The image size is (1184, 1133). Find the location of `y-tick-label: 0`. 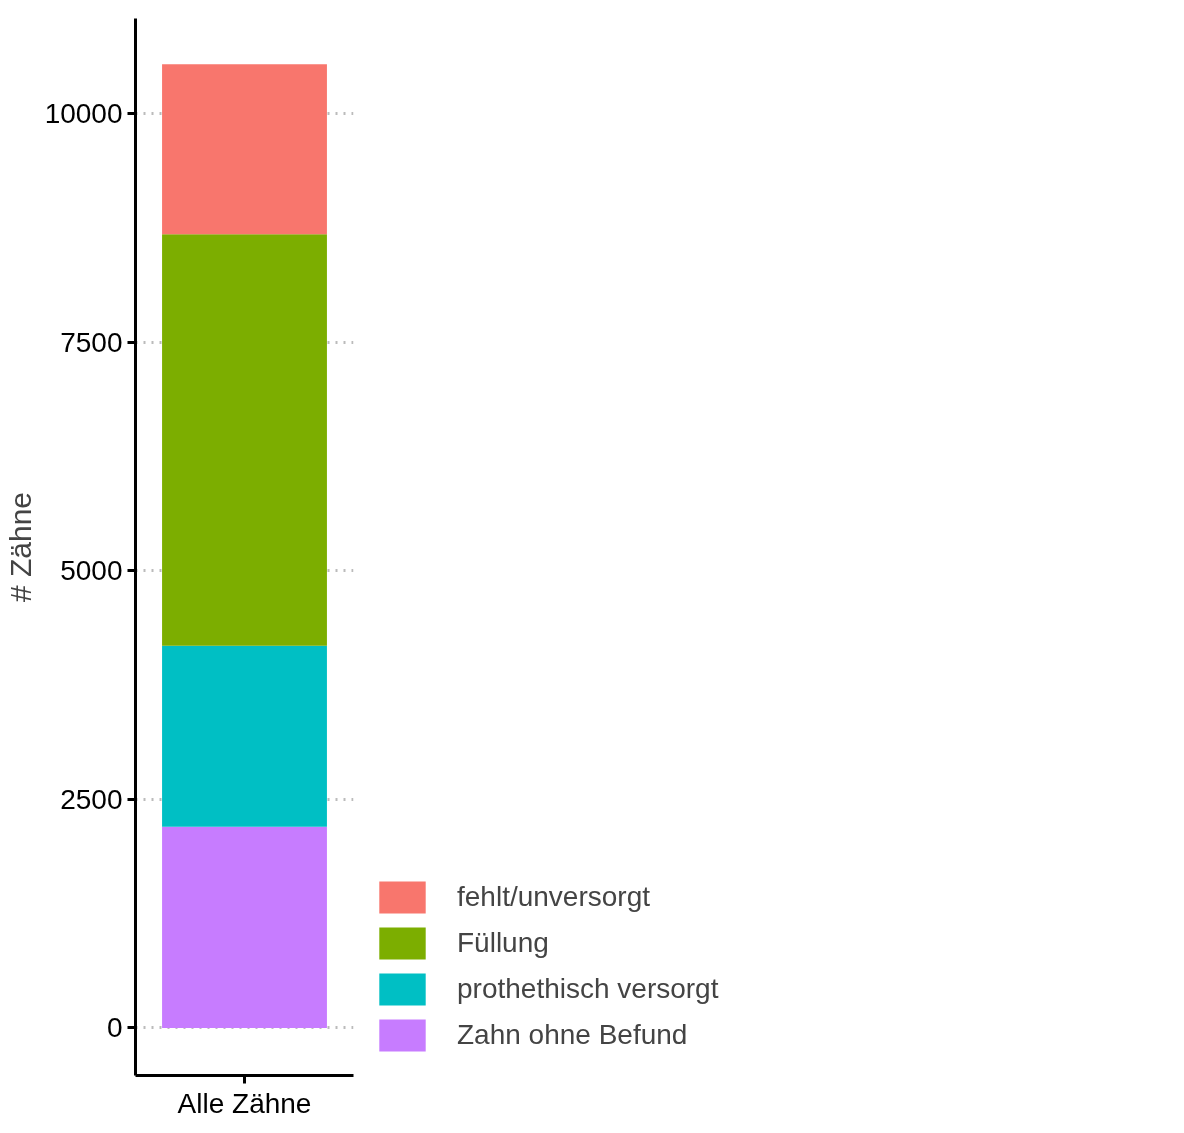

y-tick-label: 0 is located at coordinates (114, 1028).